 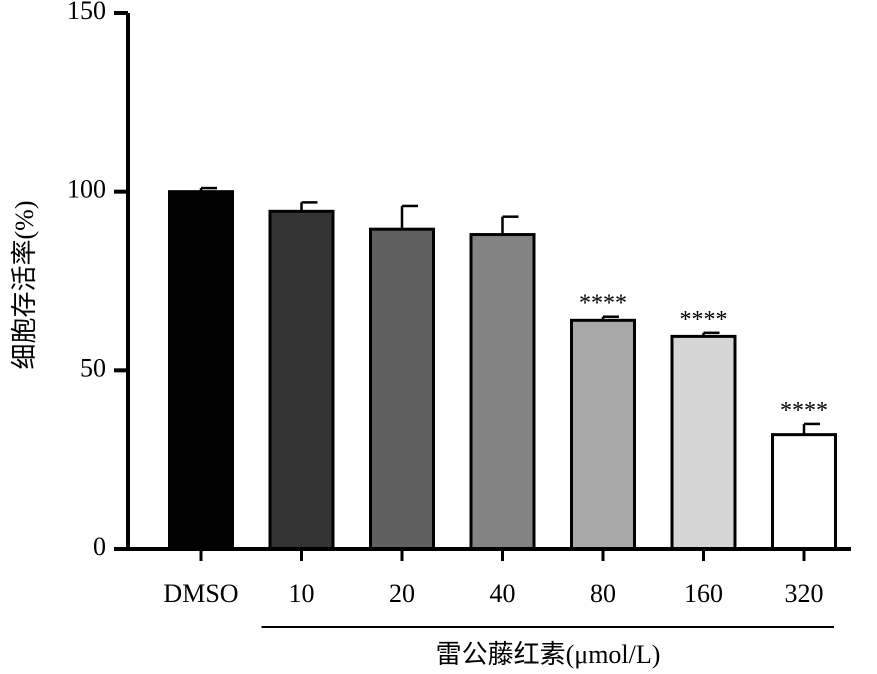 I want to click on x-axis-title: 雷公藤红素(μmol/L), so click(x=548, y=654).